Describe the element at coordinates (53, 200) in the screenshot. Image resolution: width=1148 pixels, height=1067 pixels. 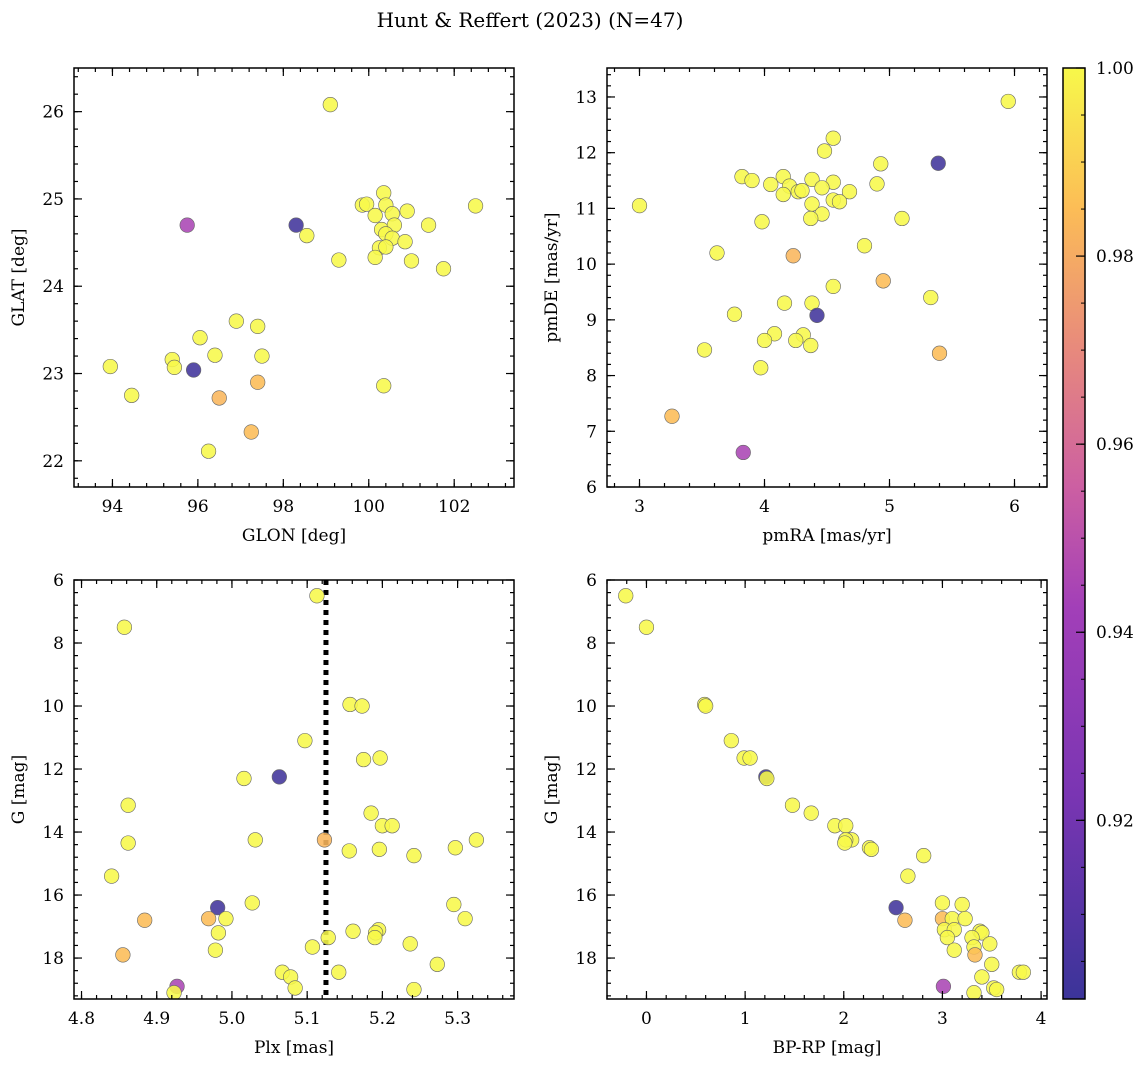
I see `y-tick-label: 25` at that location.